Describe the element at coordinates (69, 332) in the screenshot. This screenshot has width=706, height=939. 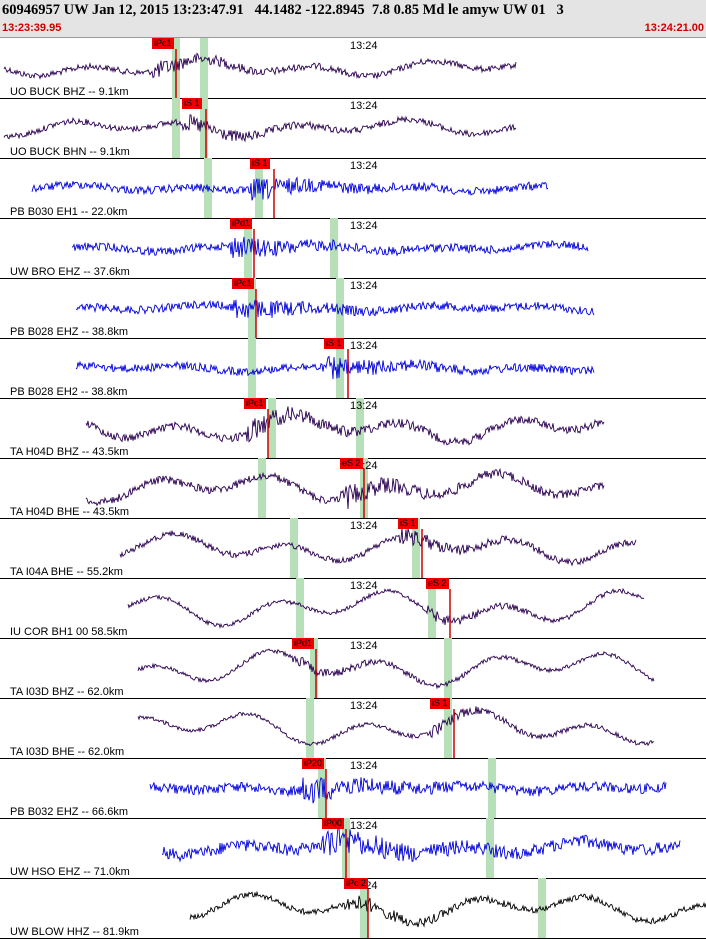
I see `channel-label: PB B028 EHZ -- 38.8km` at that location.